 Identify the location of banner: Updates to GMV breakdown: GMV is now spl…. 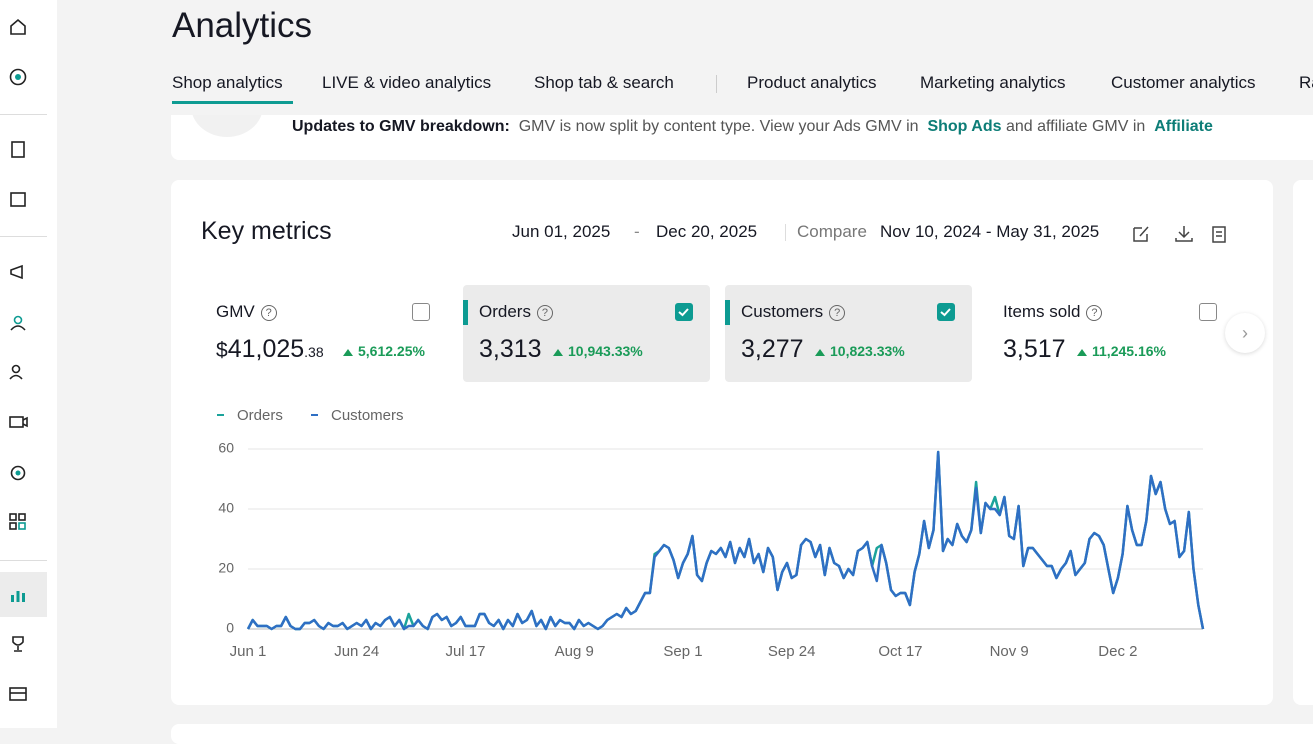
(742, 137).